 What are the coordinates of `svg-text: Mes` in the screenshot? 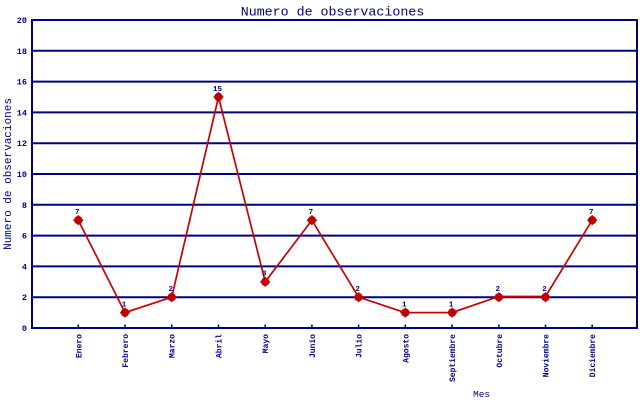 It's located at (481, 394).